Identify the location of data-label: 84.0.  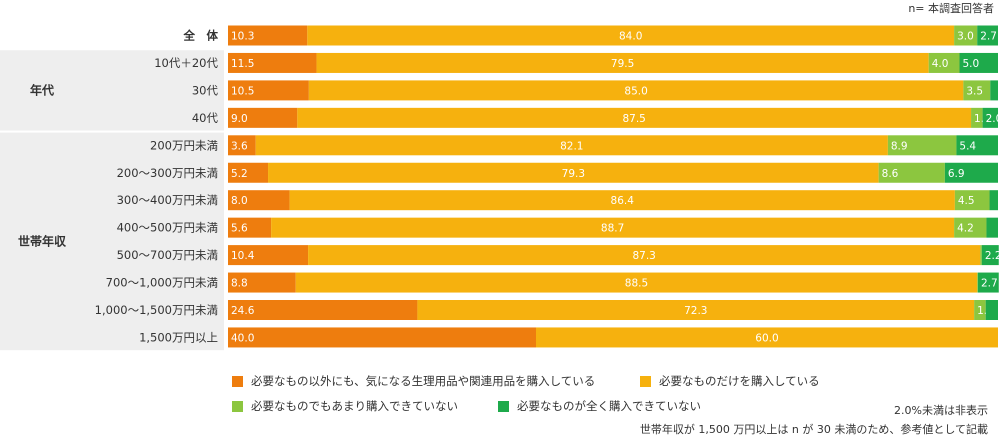
(630, 37).